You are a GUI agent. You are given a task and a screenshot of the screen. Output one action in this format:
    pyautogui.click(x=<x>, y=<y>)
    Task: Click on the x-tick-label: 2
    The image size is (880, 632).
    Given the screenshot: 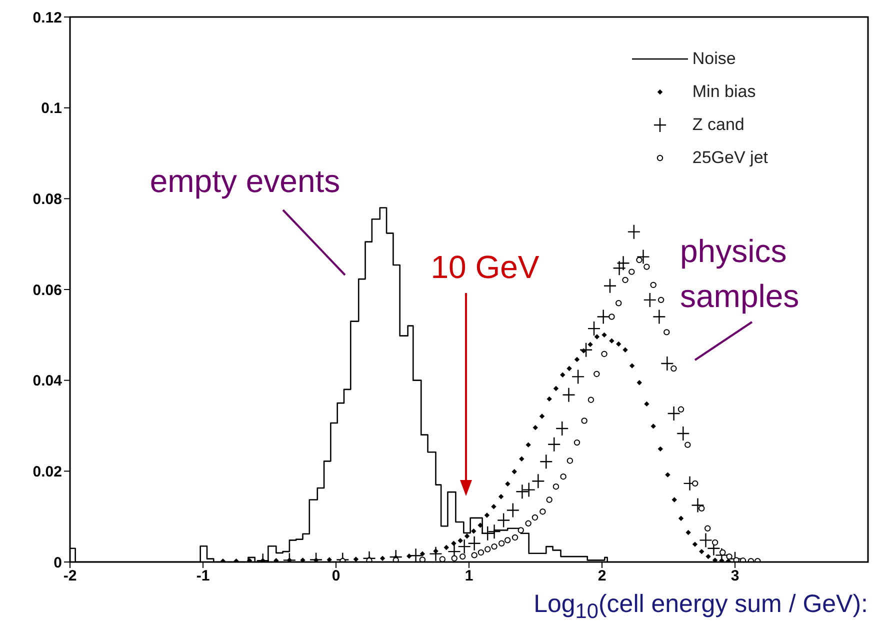 What is the action you would take?
    pyautogui.click(x=602, y=576)
    